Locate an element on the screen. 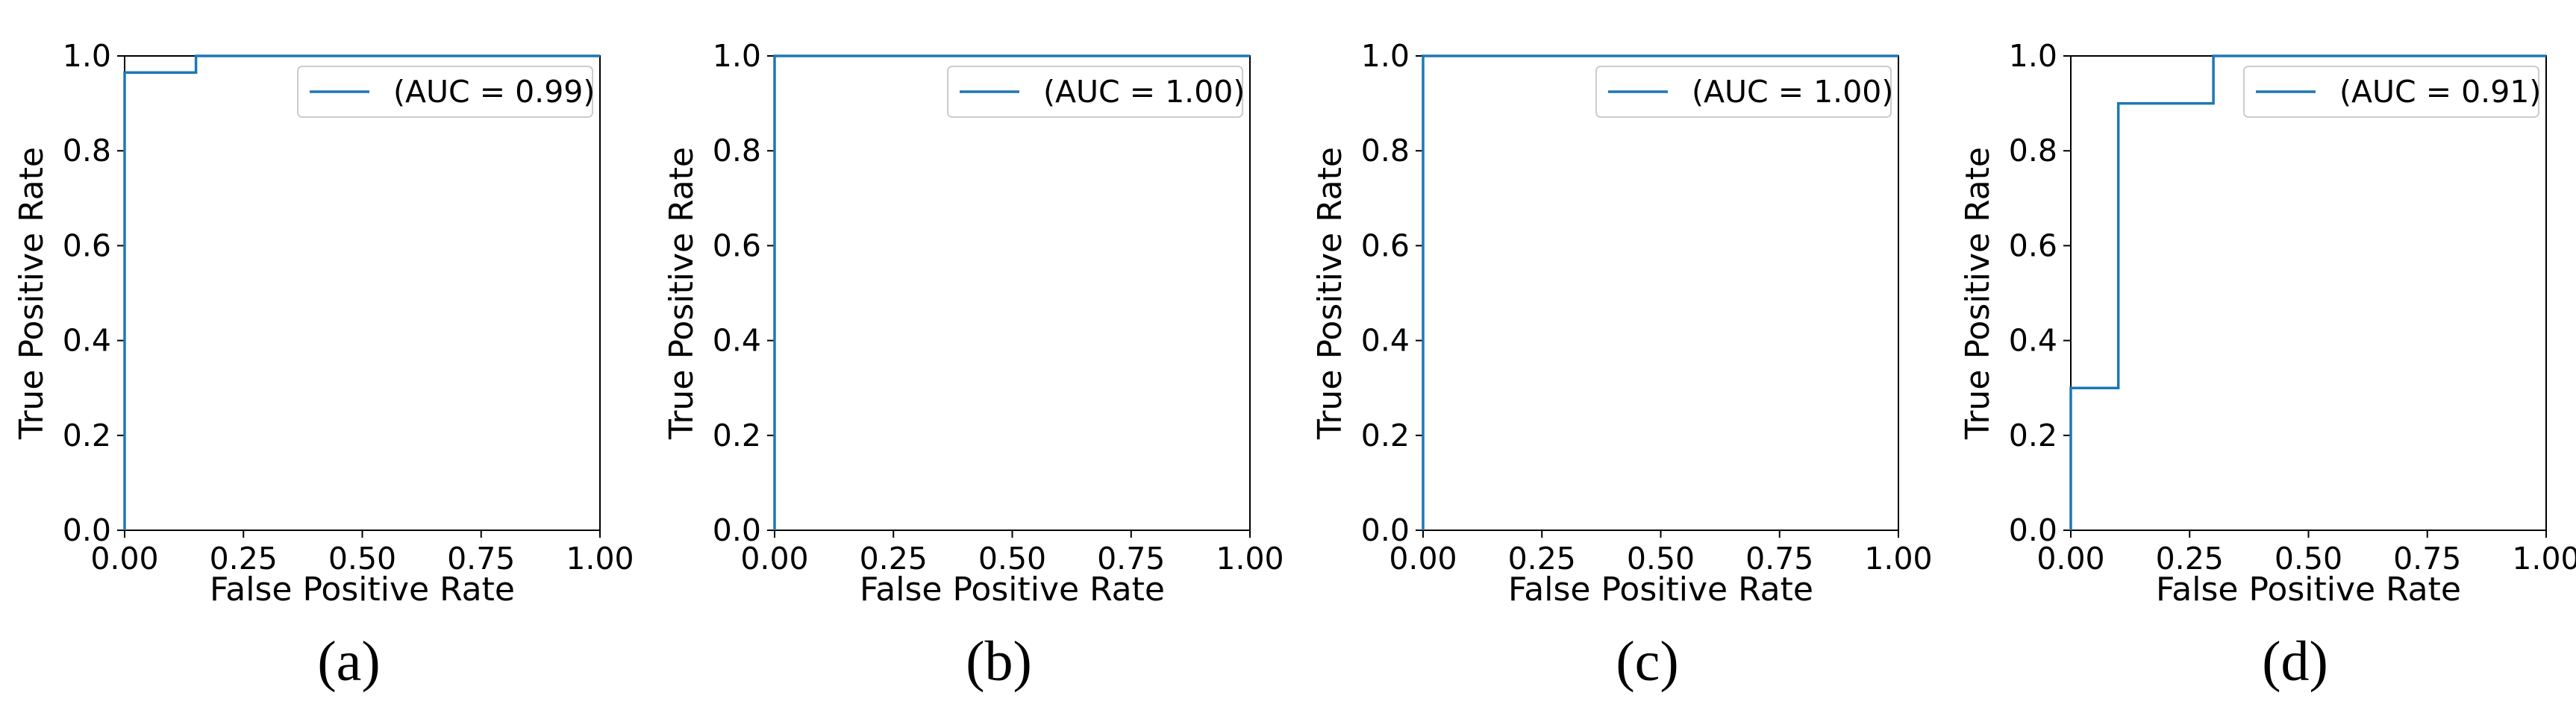  panel-caption: (c) is located at coordinates (1647, 661).